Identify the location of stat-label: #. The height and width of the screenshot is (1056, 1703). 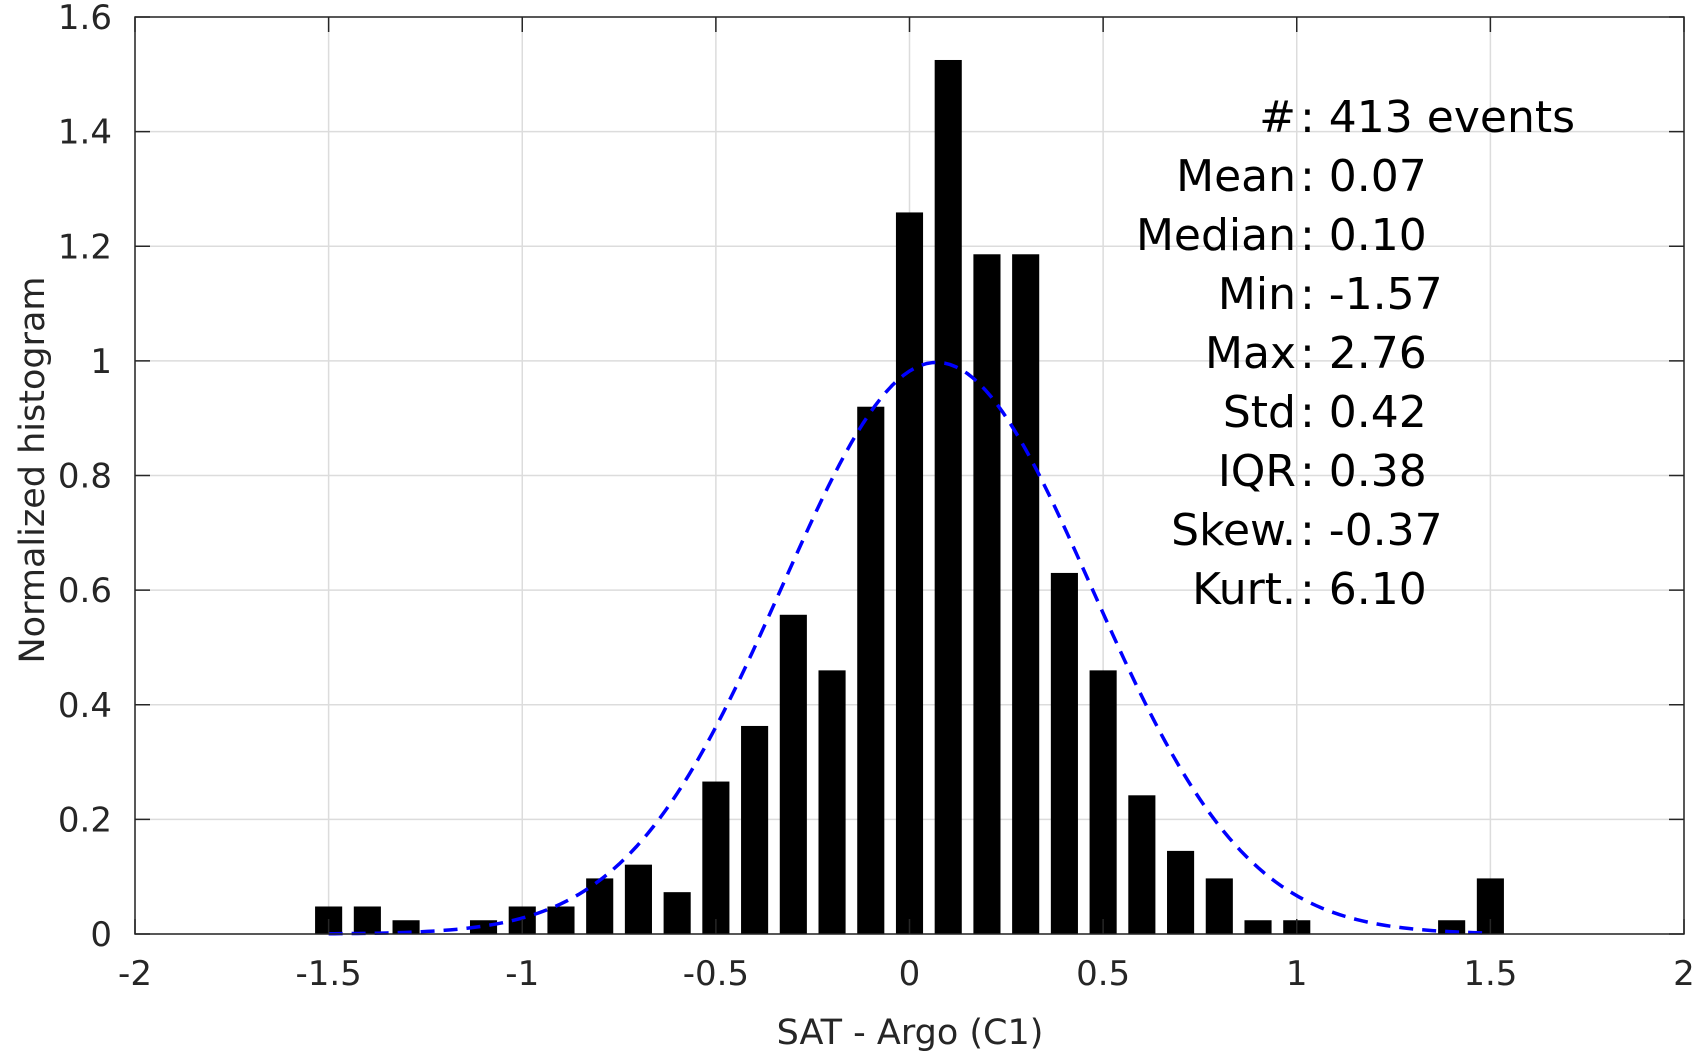
(1277, 117).